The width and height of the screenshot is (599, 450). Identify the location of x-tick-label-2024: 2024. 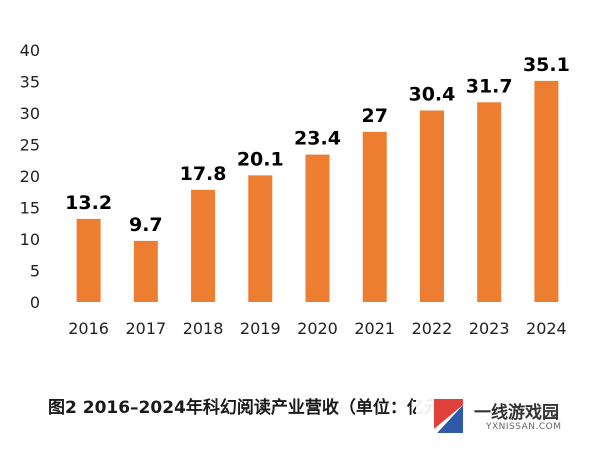
(546, 328).